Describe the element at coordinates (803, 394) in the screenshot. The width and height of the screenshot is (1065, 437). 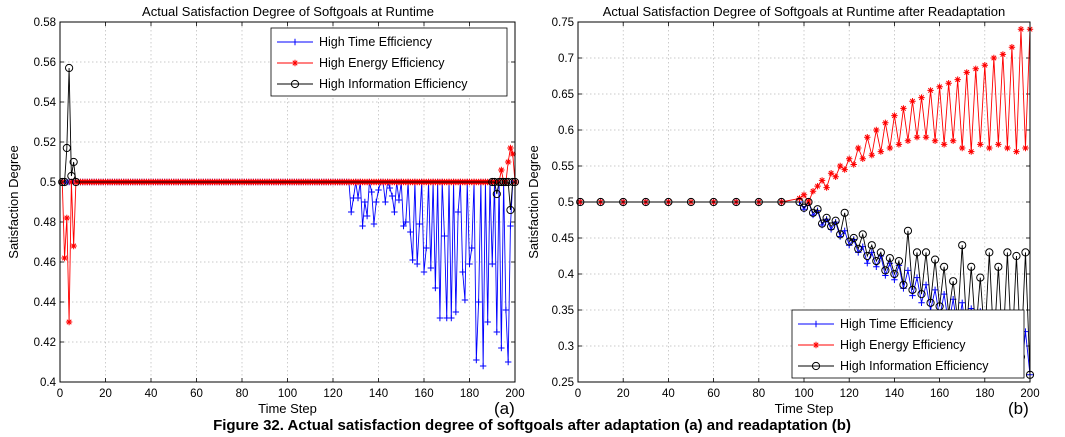
I see `x-tick-label: 100` at that location.